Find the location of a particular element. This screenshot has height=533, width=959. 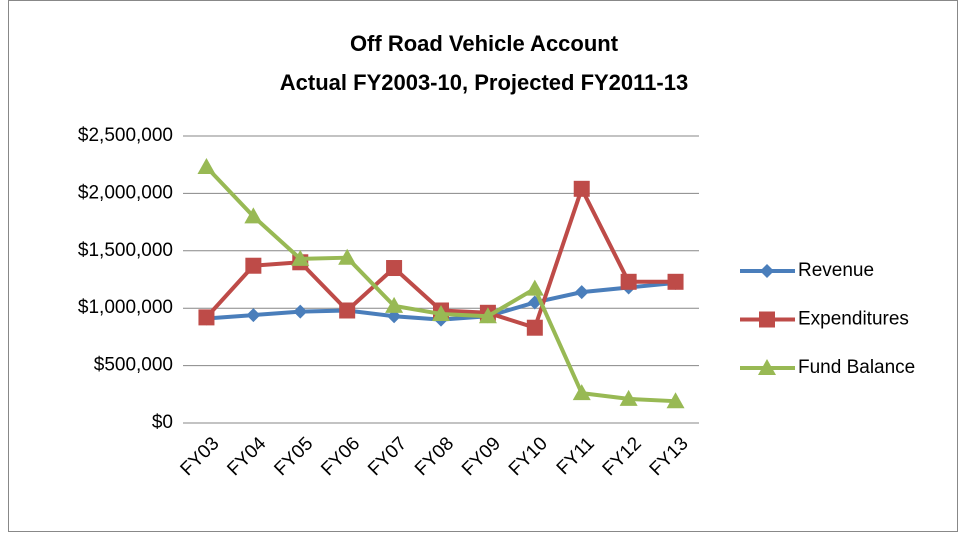

legend-label: Fund Balance is located at coordinates (856, 367).